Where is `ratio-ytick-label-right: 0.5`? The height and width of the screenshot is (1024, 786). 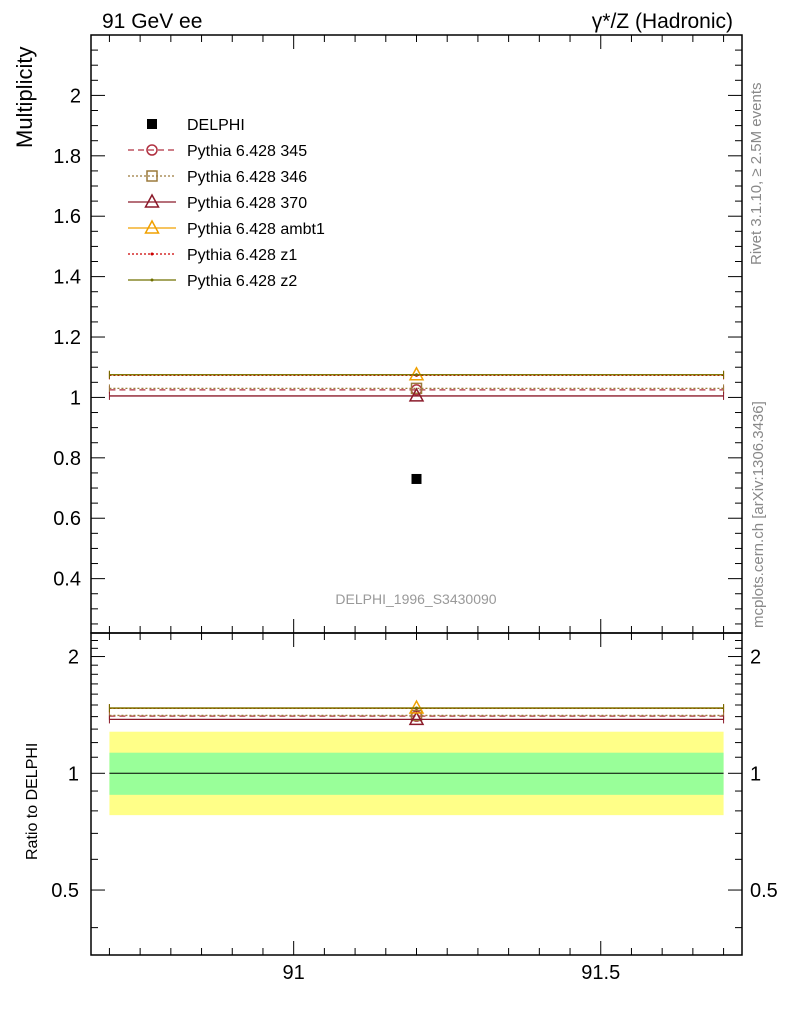
ratio-ytick-label-right: 0.5 is located at coordinates (764, 891).